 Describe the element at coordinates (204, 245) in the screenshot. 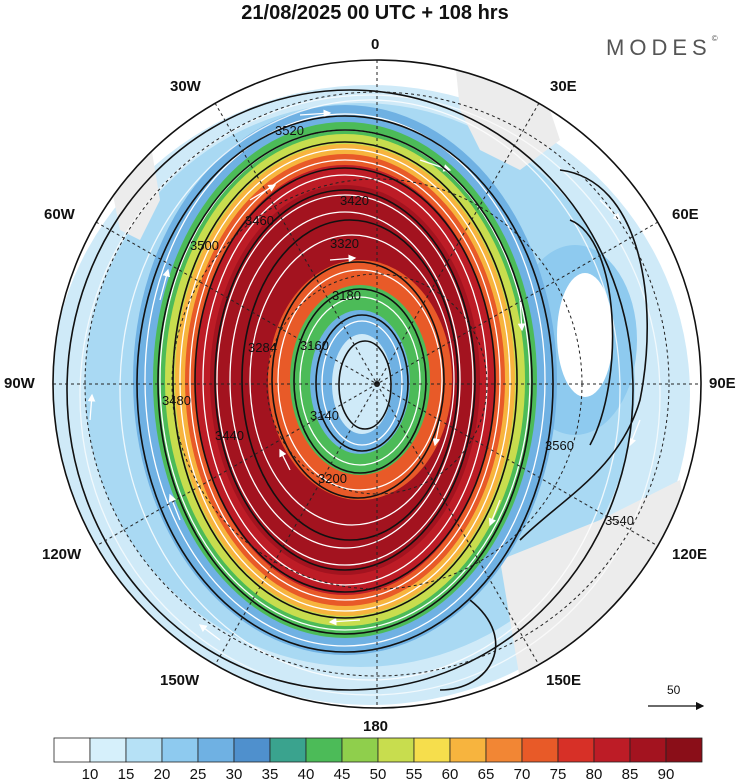

I see `contour-label: 3500` at that location.